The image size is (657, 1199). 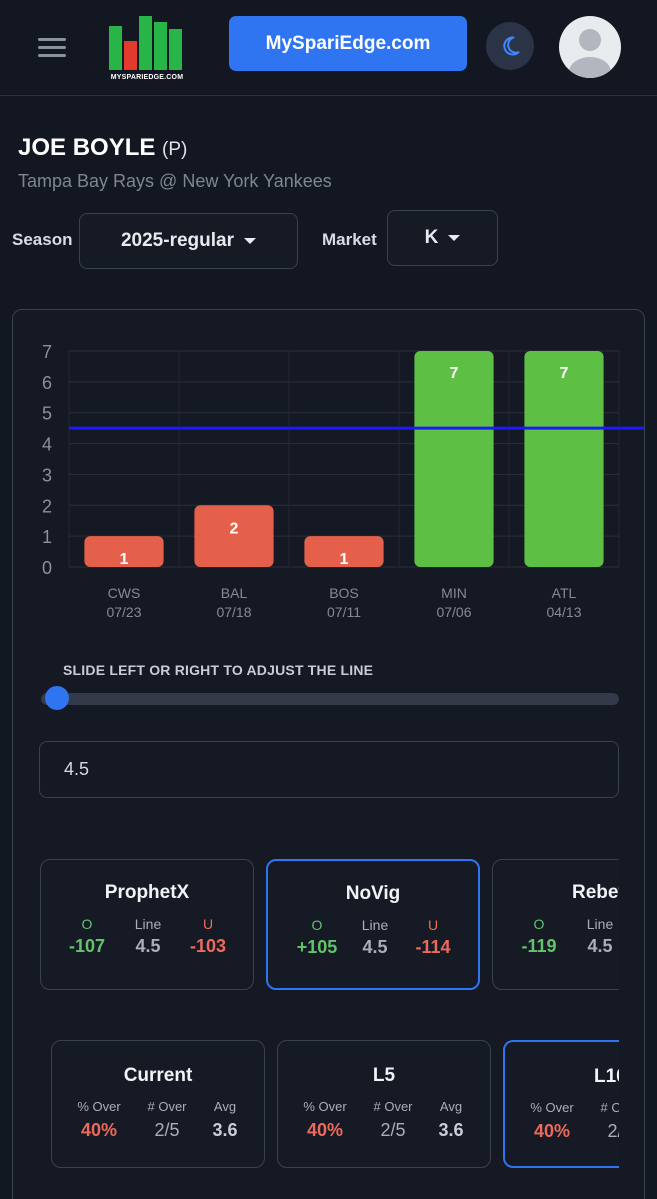 I want to click on y-tick-label: 2, so click(x=47, y=506).